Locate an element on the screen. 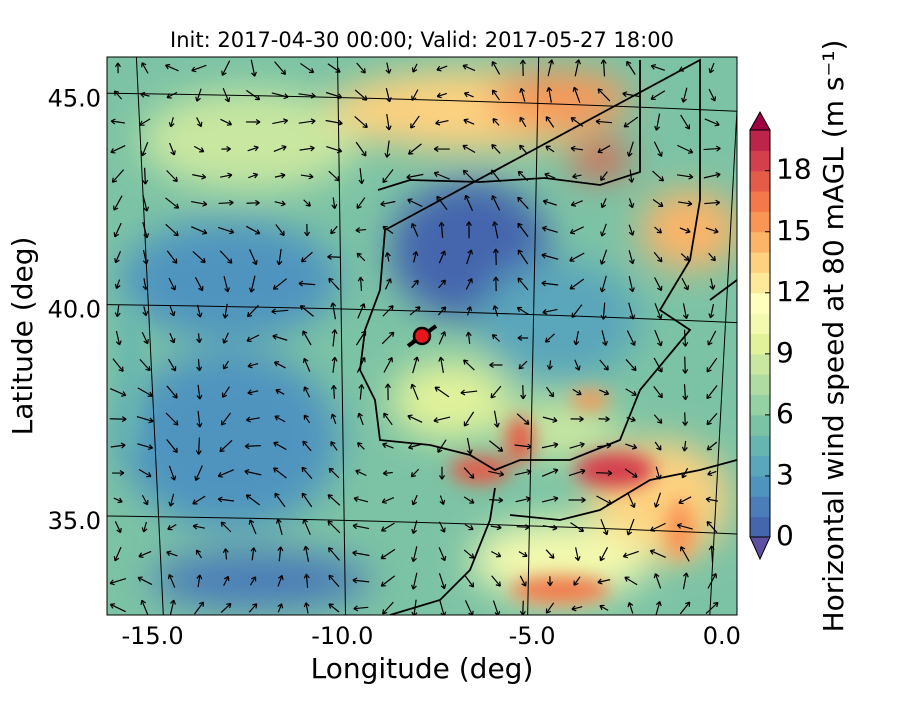  colorbar-label: Horizontal wind speed at 80 mAGL (m s⁻¹) is located at coordinates (833, 336).